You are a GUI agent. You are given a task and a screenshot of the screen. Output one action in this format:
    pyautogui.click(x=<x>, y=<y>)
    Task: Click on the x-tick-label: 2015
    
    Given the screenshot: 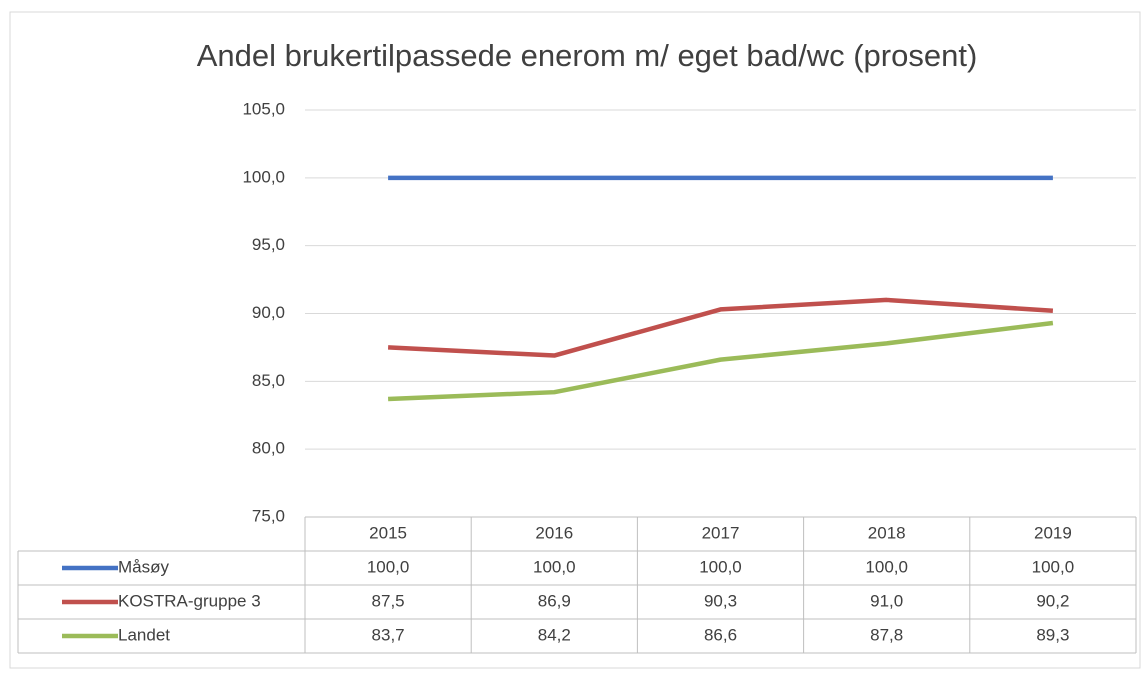 What is the action you would take?
    pyautogui.click(x=388, y=532)
    